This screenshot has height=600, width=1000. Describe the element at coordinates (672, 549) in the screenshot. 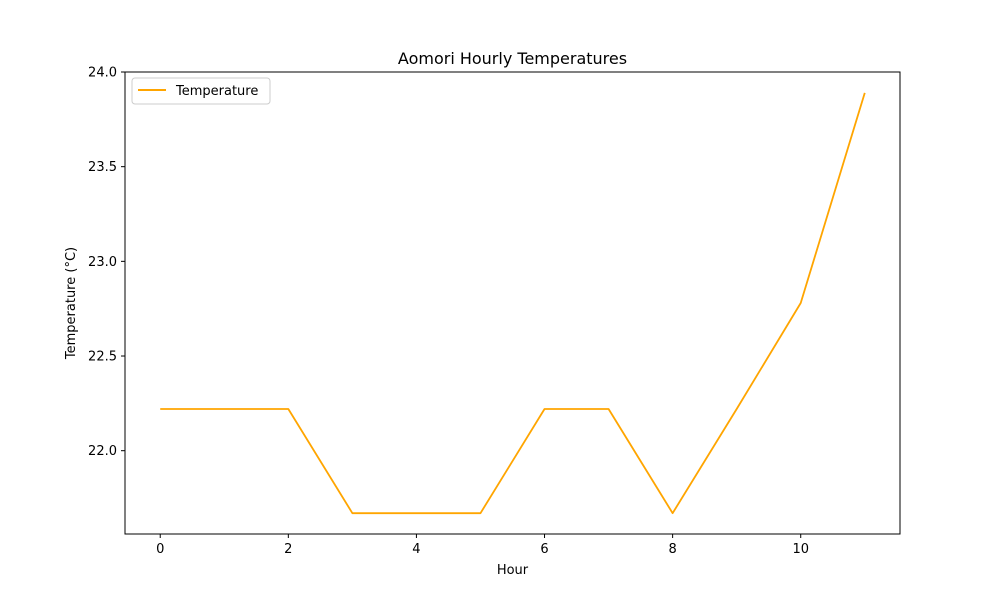

I see `x-tick-label: 8` at that location.